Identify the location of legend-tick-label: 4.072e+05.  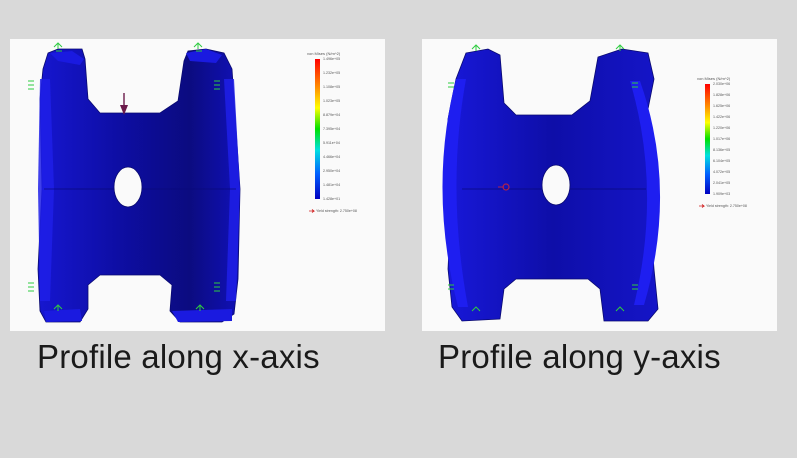
(721, 172).